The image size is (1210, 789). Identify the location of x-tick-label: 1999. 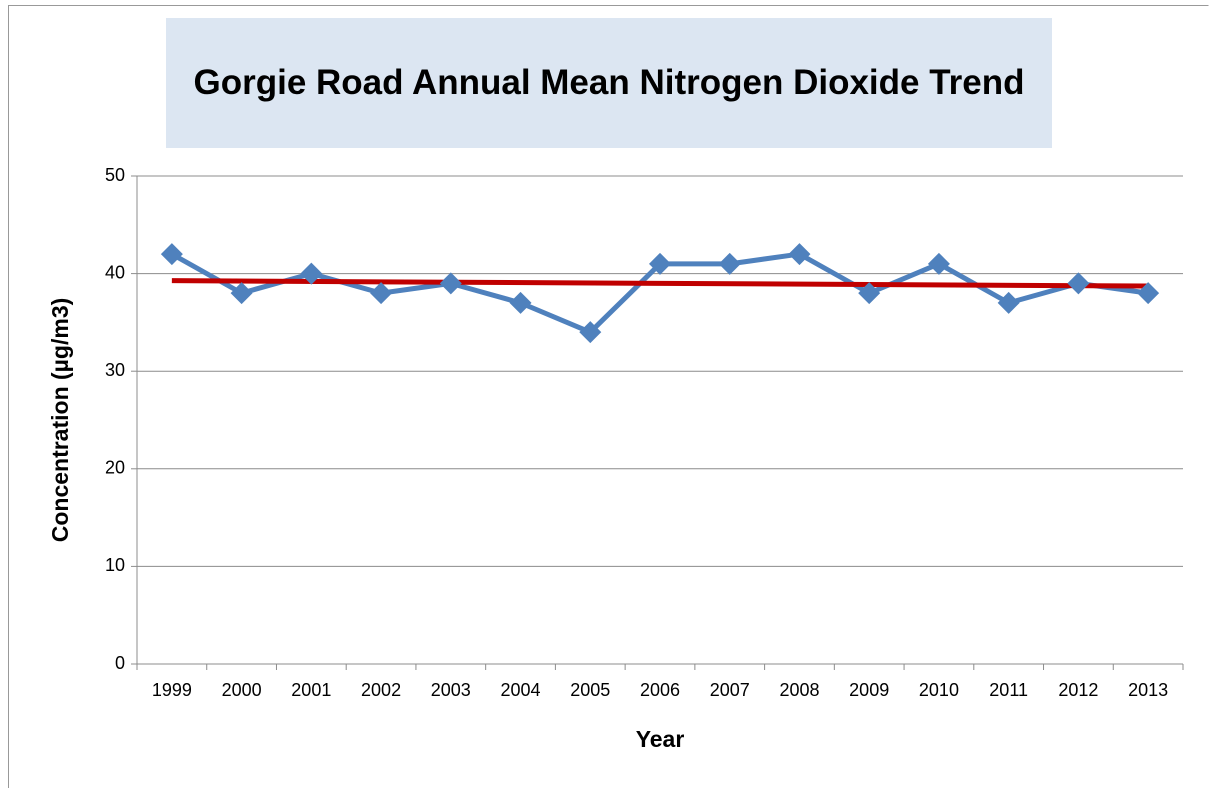
(172, 690).